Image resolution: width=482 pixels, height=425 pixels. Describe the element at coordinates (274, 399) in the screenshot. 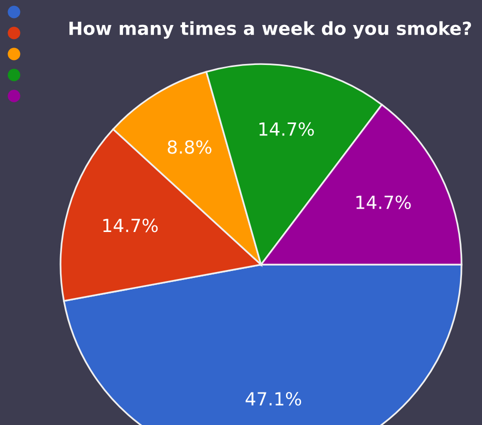

I see `data-label: 47.1%` at that location.